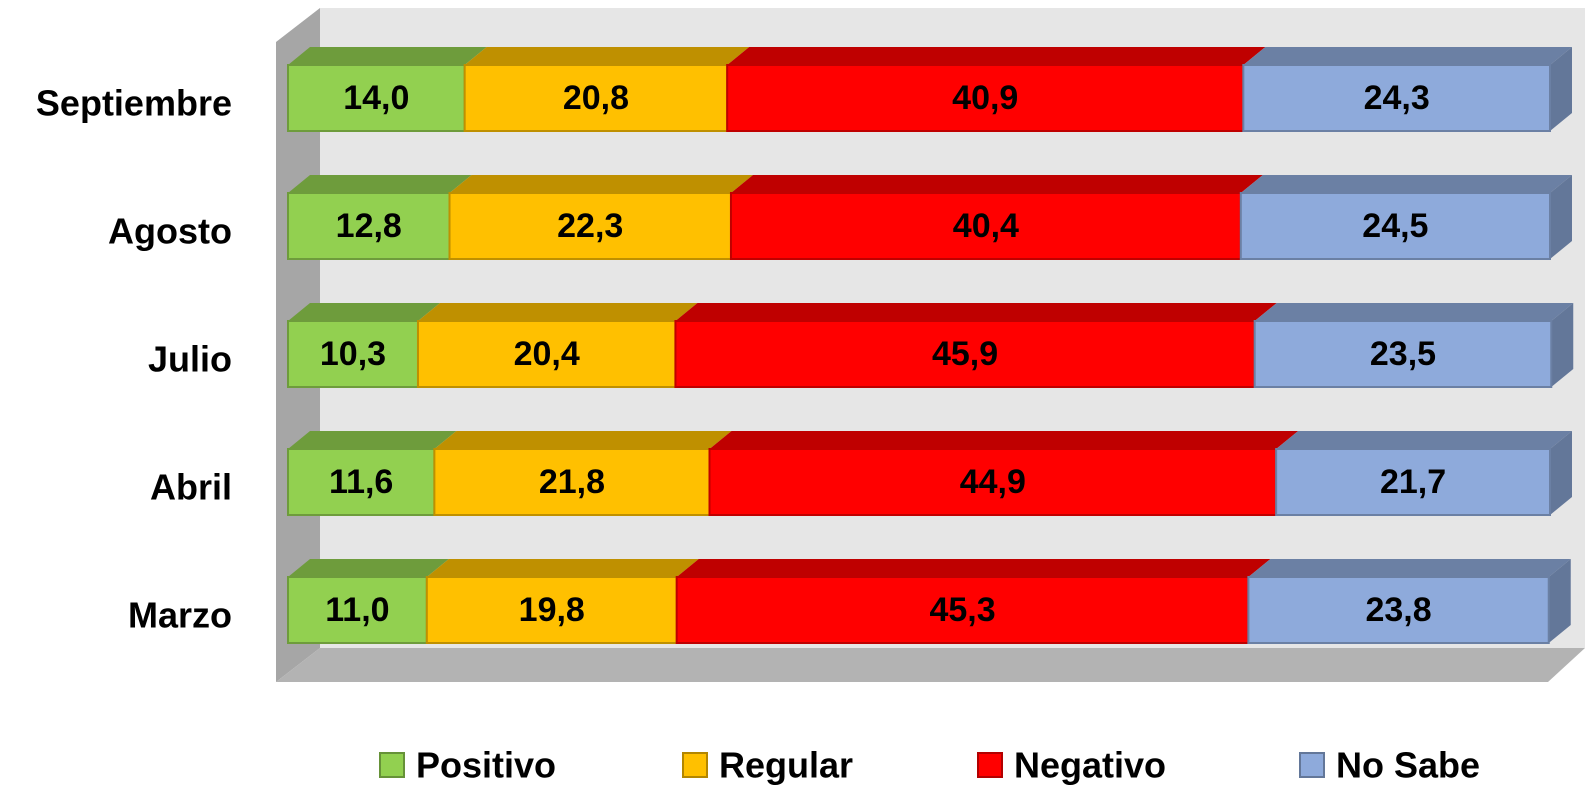 This screenshot has height=794, width=1585. I want to click on value-label: 19,8, so click(552, 610).